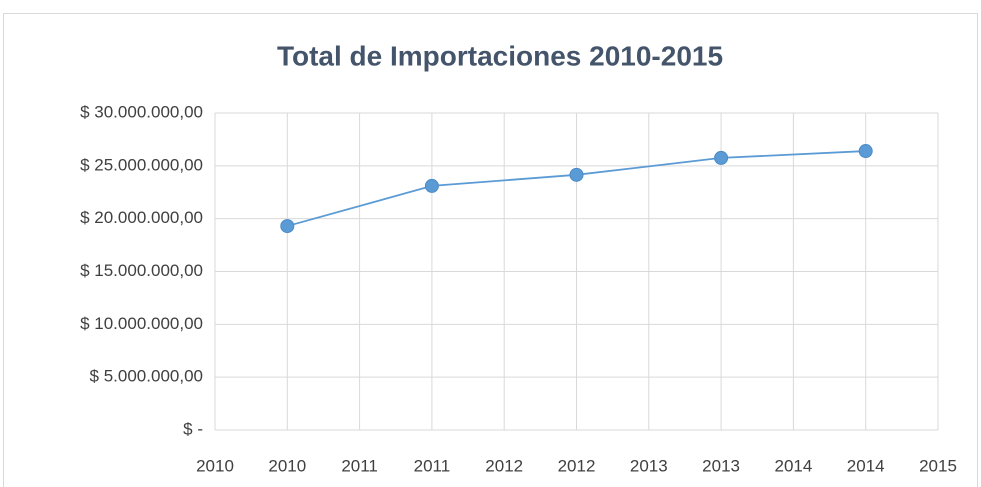 Image resolution: width=981 pixels, height=487 pixels. What do you see at coordinates (500, 55) in the screenshot?
I see `chart-title: Total de Importaciones 2010-2015` at bounding box center [500, 55].